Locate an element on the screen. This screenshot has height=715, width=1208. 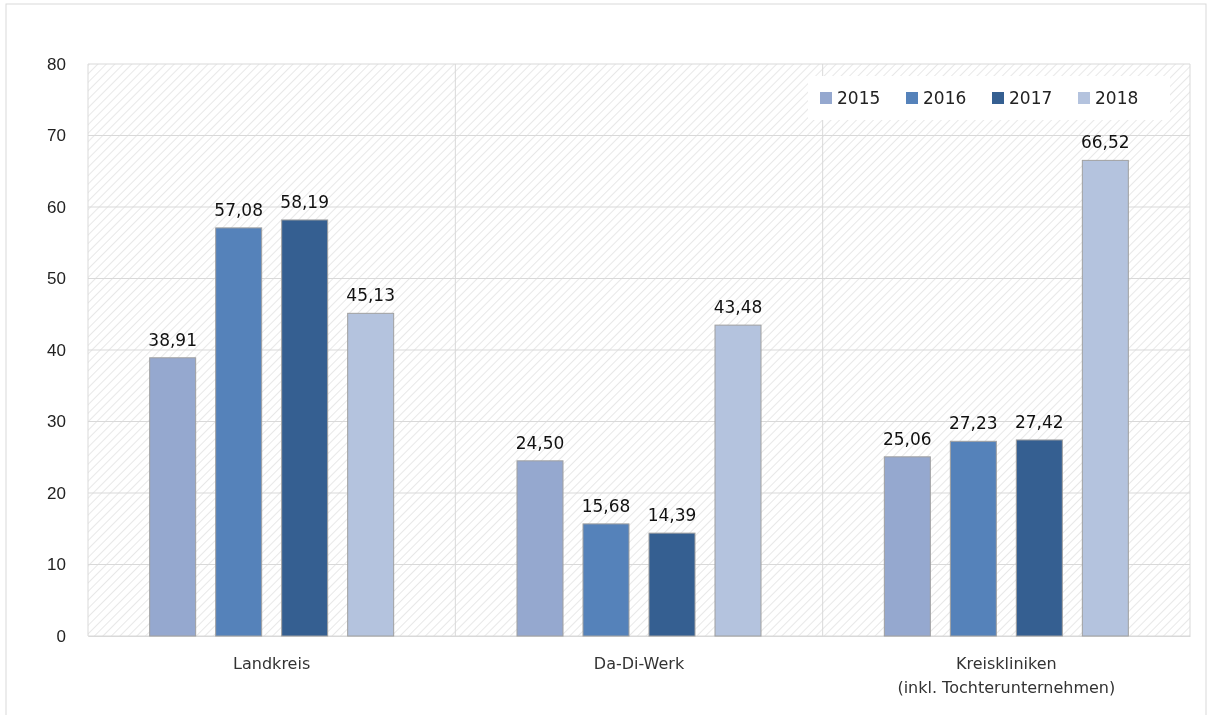
data-label: 24,50 is located at coordinates (540, 442).